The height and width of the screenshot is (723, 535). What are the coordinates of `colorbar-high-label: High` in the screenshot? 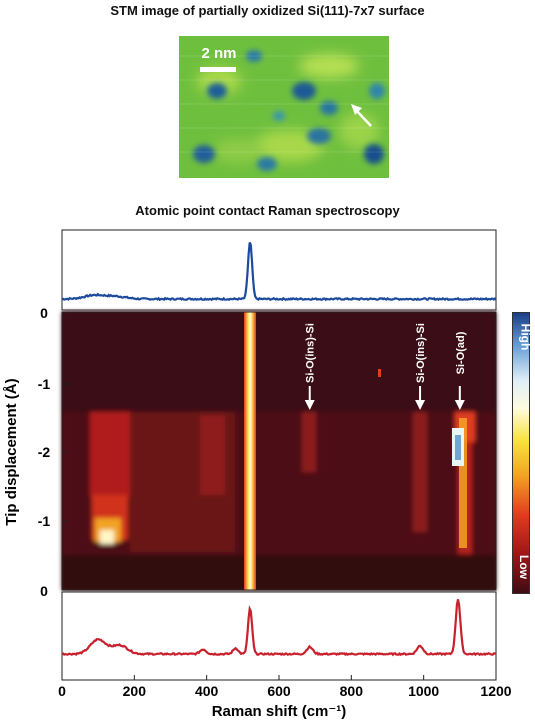 It's located at (525, 337).